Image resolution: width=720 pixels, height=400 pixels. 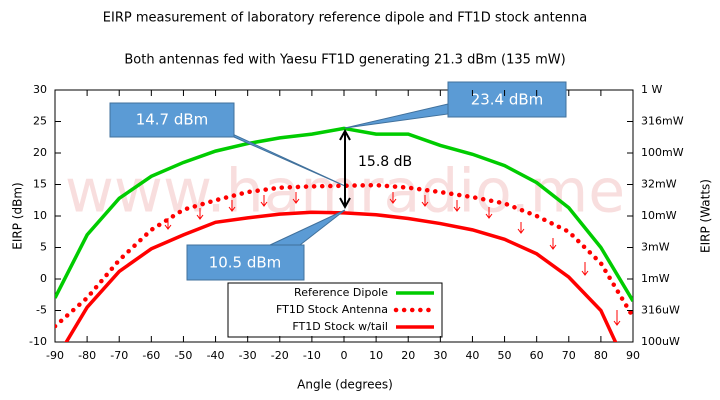 I want to click on y-tick-label: 30, so click(x=40, y=89).